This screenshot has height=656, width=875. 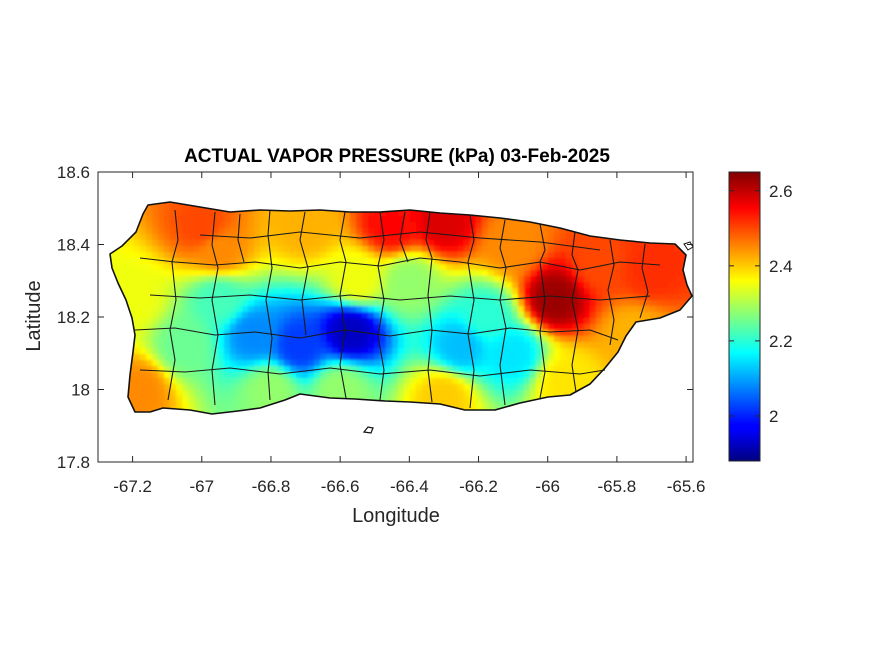 What do you see at coordinates (34, 315) in the screenshot?
I see `y-axis-label: Latitude` at bounding box center [34, 315].